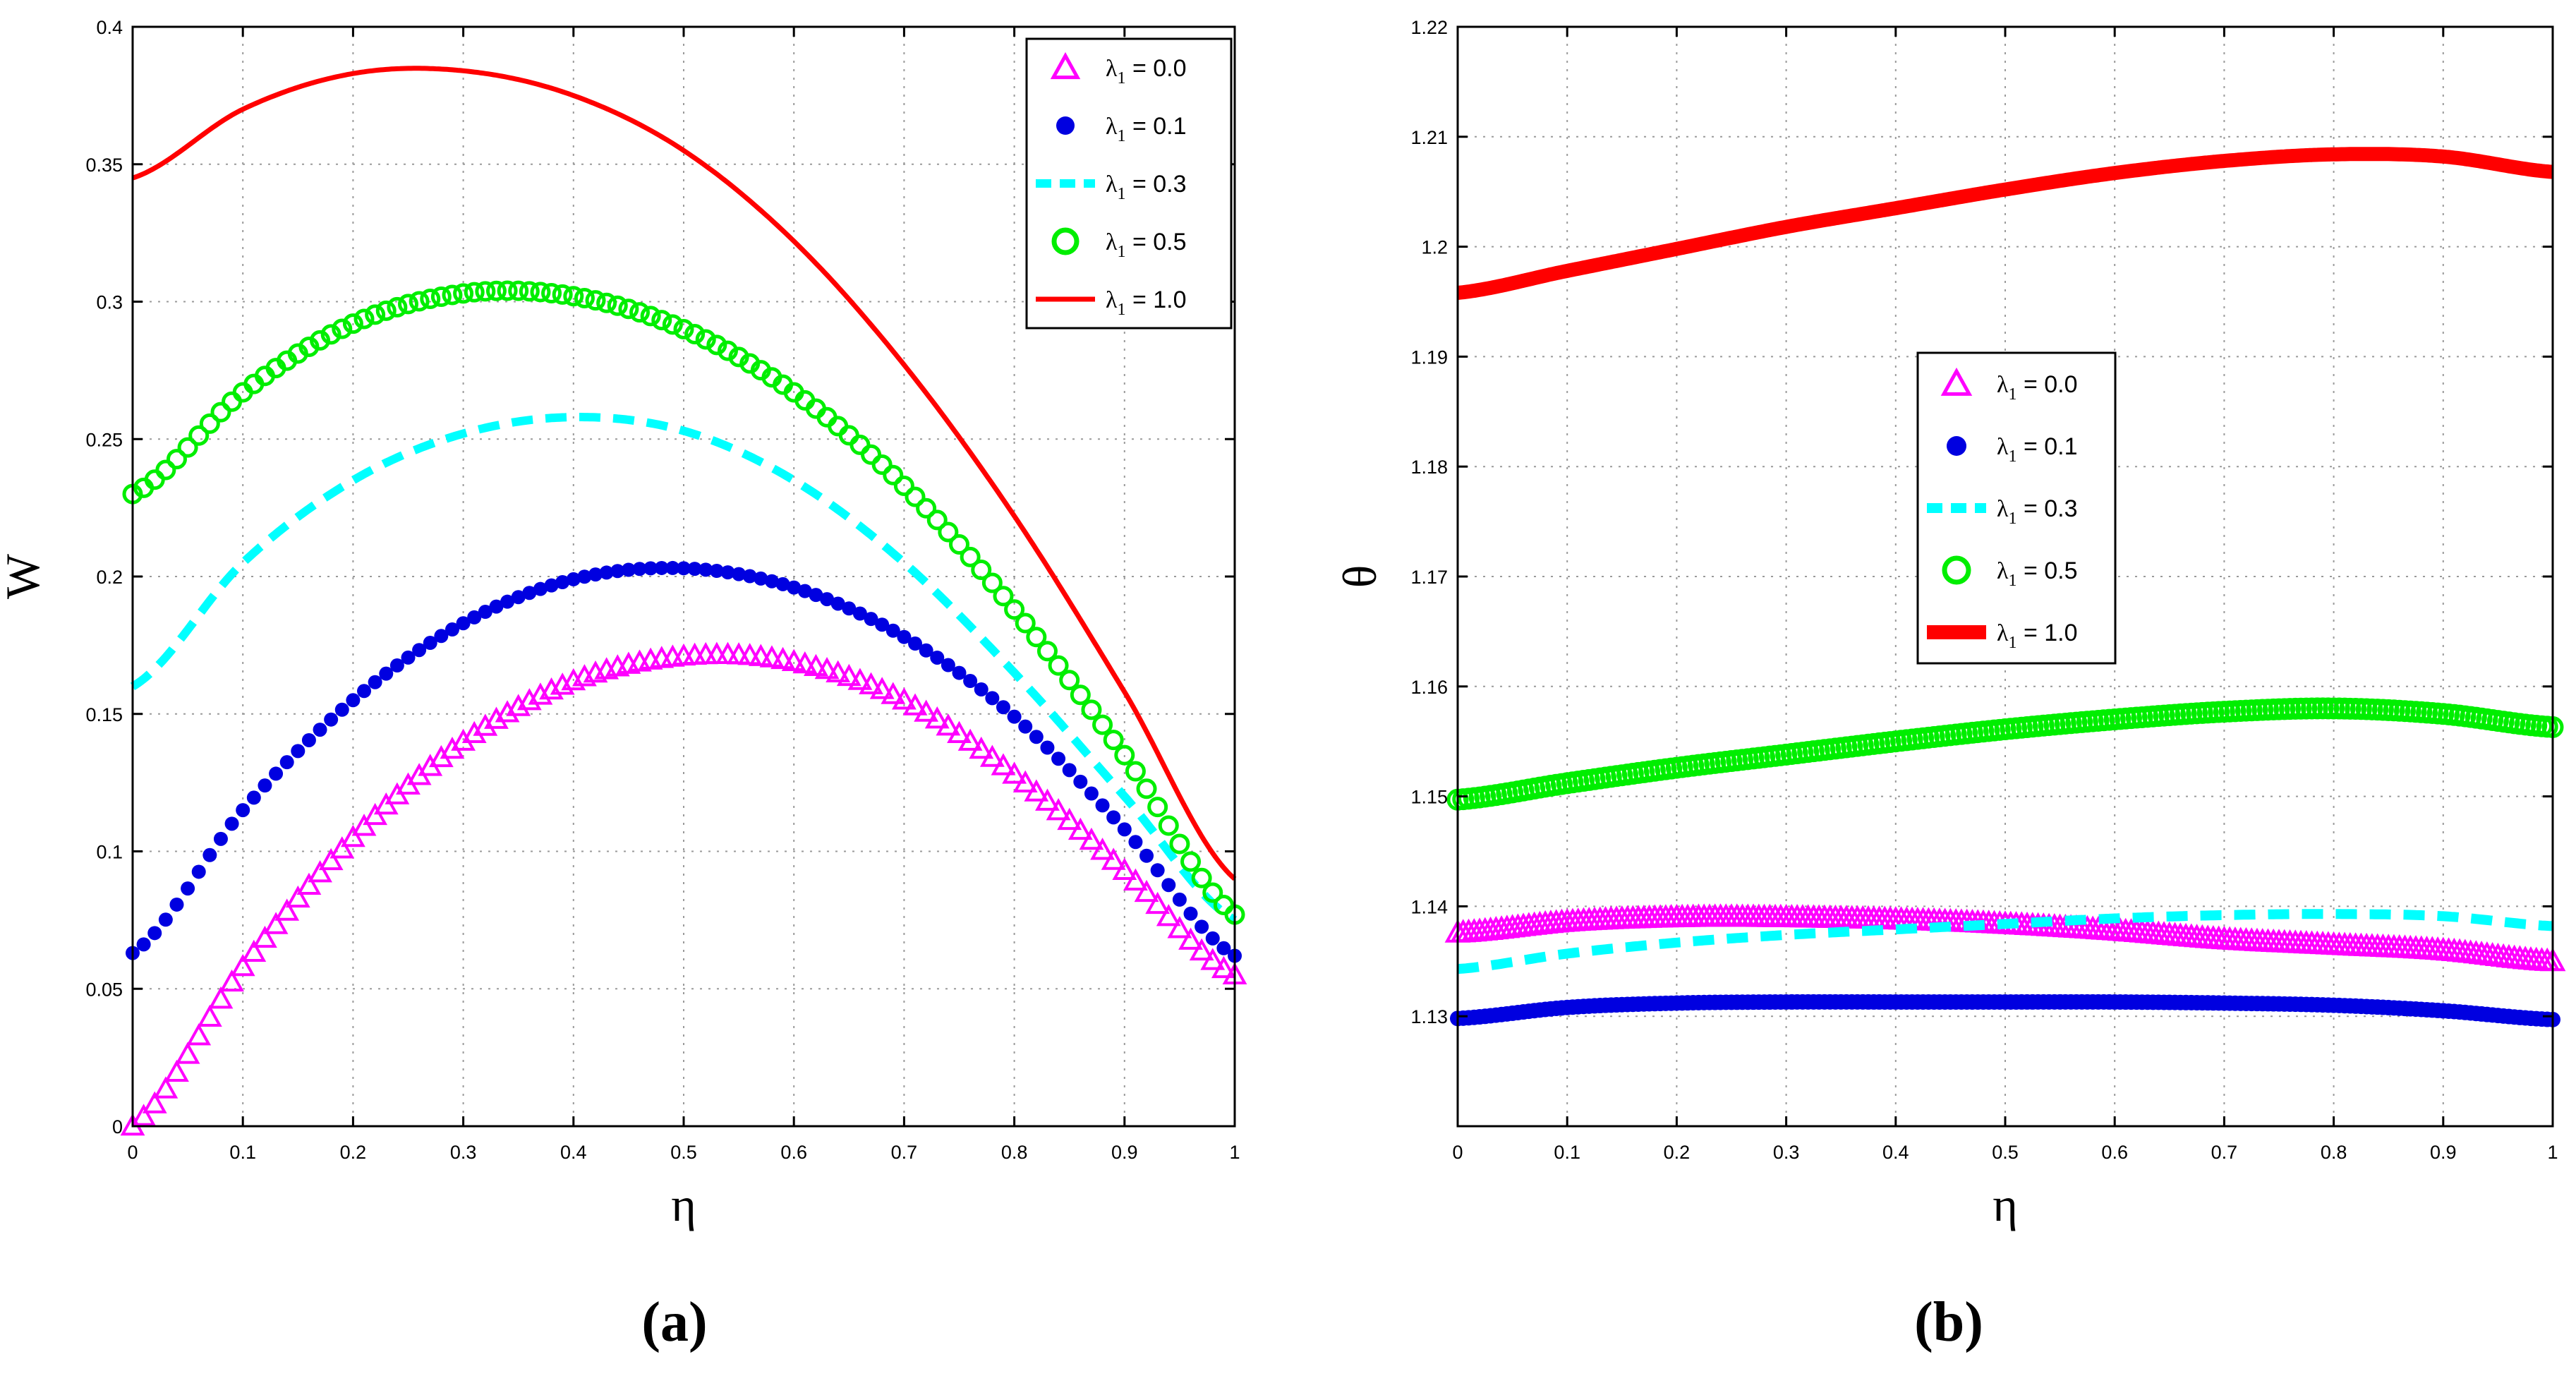 The width and height of the screenshot is (2576, 1376). I want to click on legend-item: λ1 = 1.0, so click(2003, 636).